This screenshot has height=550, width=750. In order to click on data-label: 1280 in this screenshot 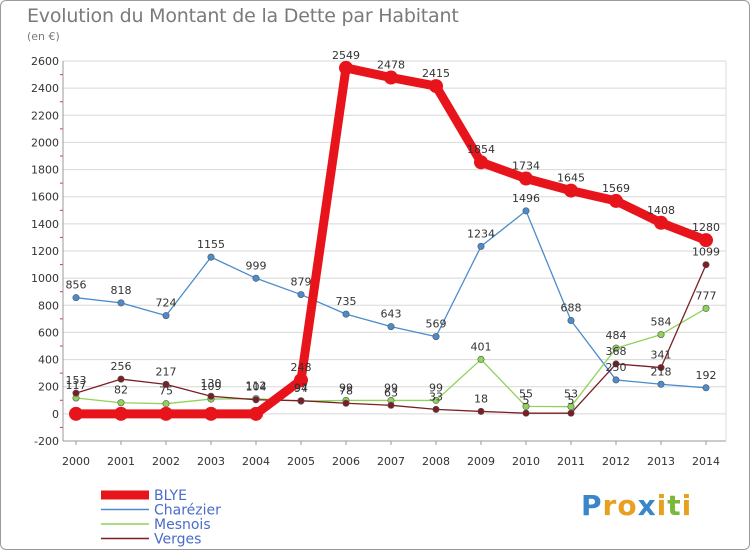, I will do `click(706, 227)`.